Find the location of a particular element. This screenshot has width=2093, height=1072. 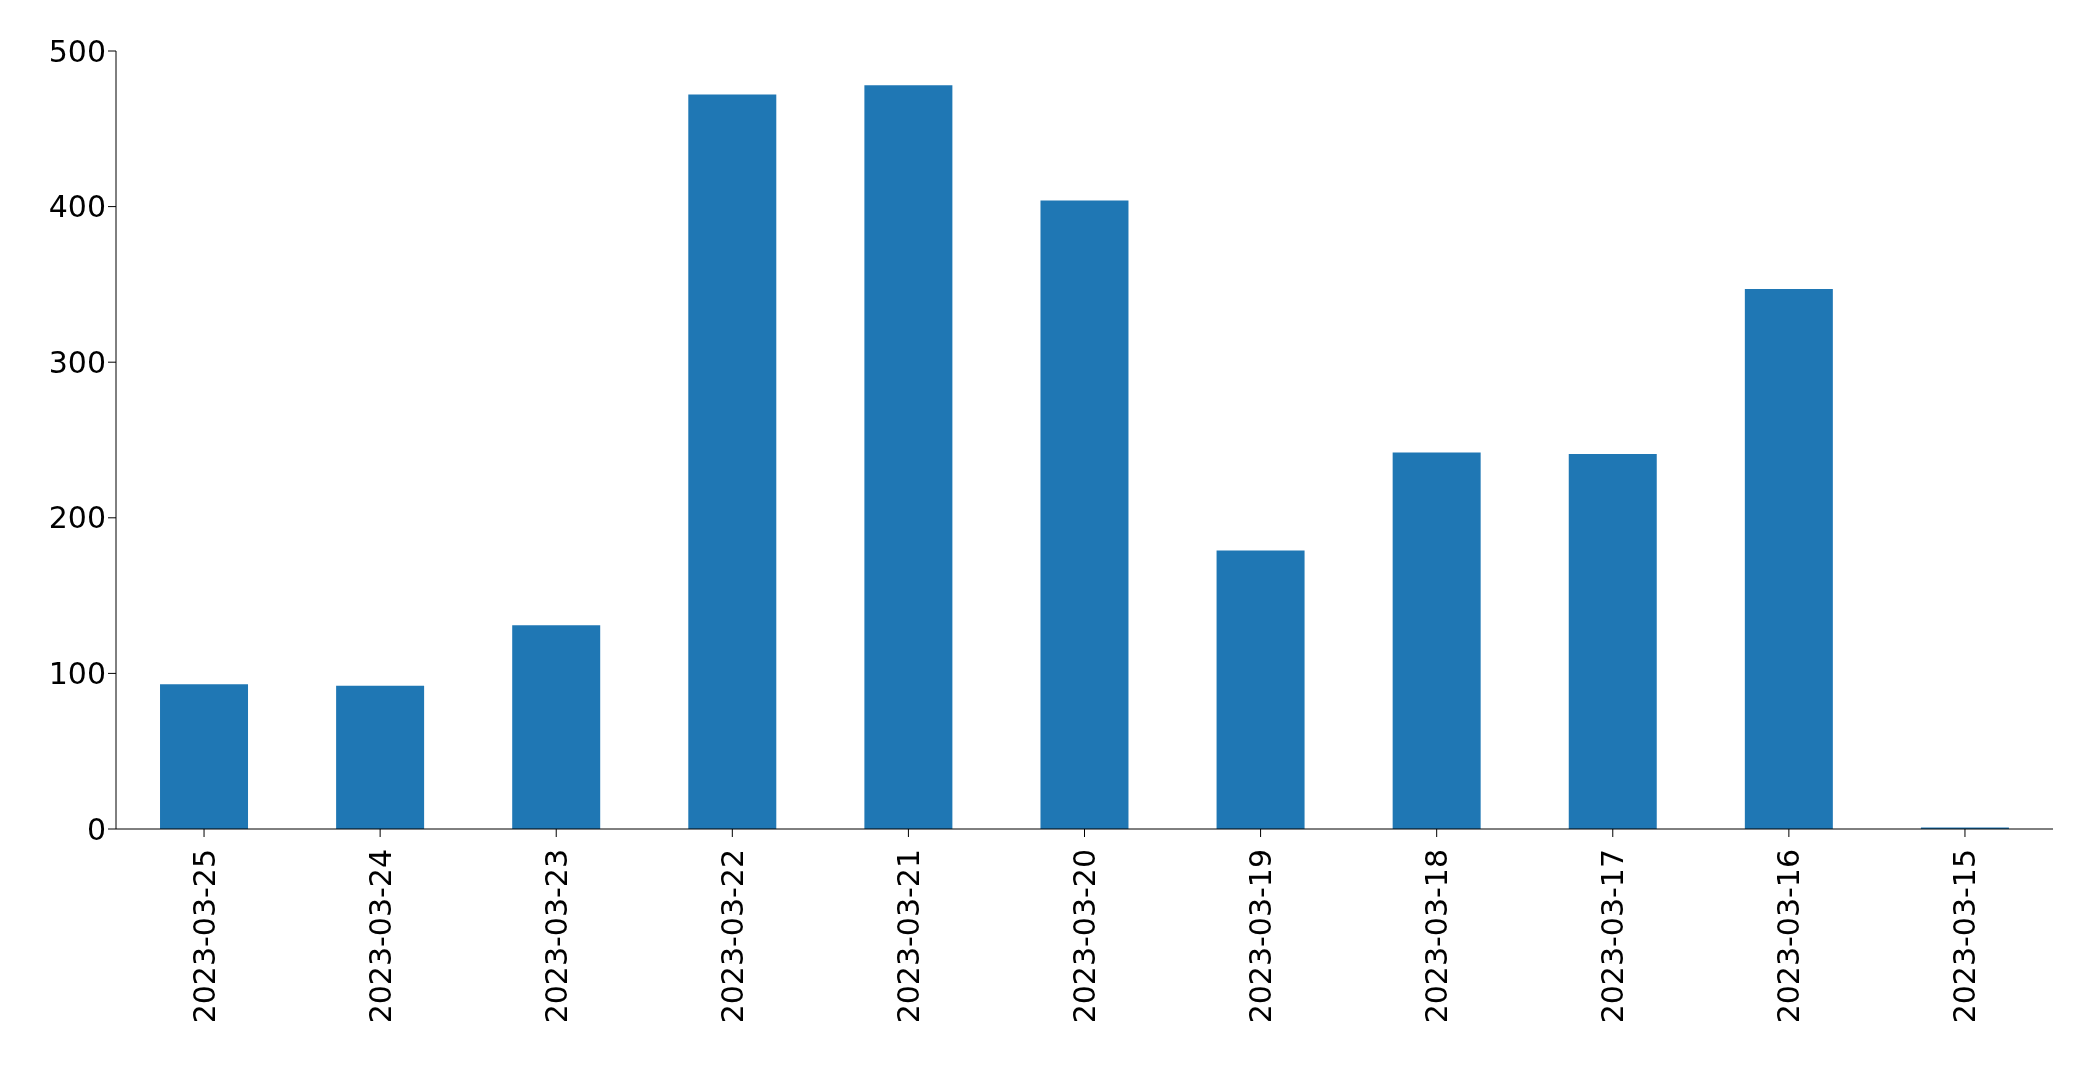

x-tick-label: 2023-03-22 is located at coordinates (732, 936).